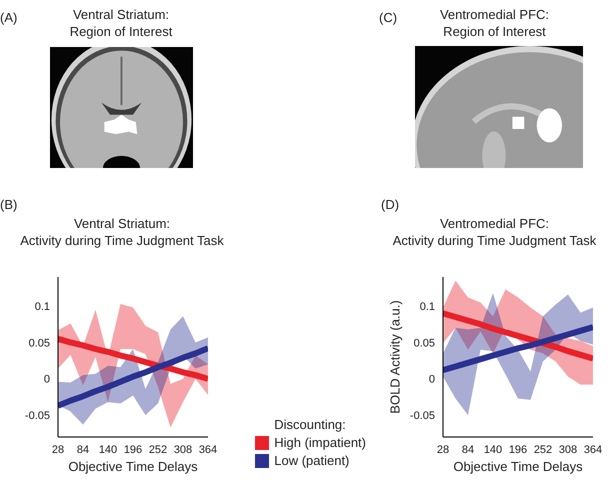 The width and height of the screenshot is (612, 490). Describe the element at coordinates (312, 461) in the screenshot. I see `legend-label: Low (patient)` at that location.